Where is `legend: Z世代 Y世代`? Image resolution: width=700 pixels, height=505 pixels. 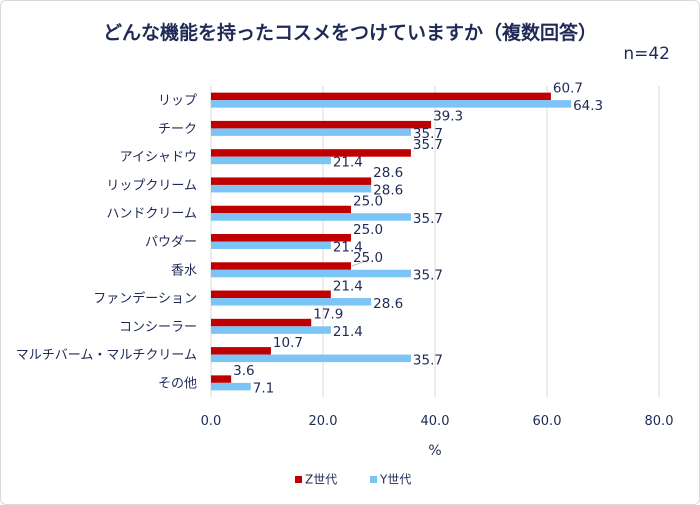
legend: Z世代 Y世代 is located at coordinates (353, 480).